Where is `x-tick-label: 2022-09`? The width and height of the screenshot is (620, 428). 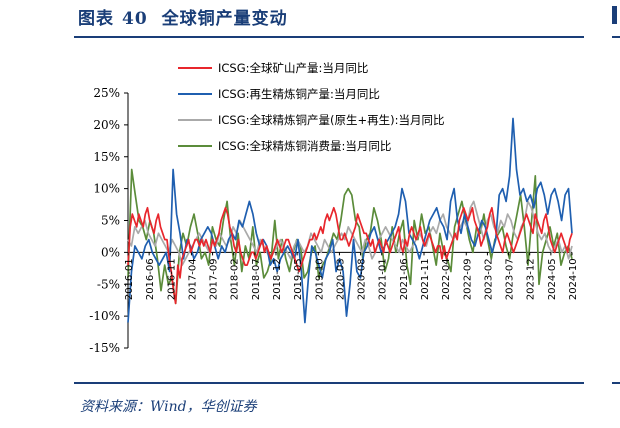 x-tick-label: 2022-09 is located at coordinates (467, 279).